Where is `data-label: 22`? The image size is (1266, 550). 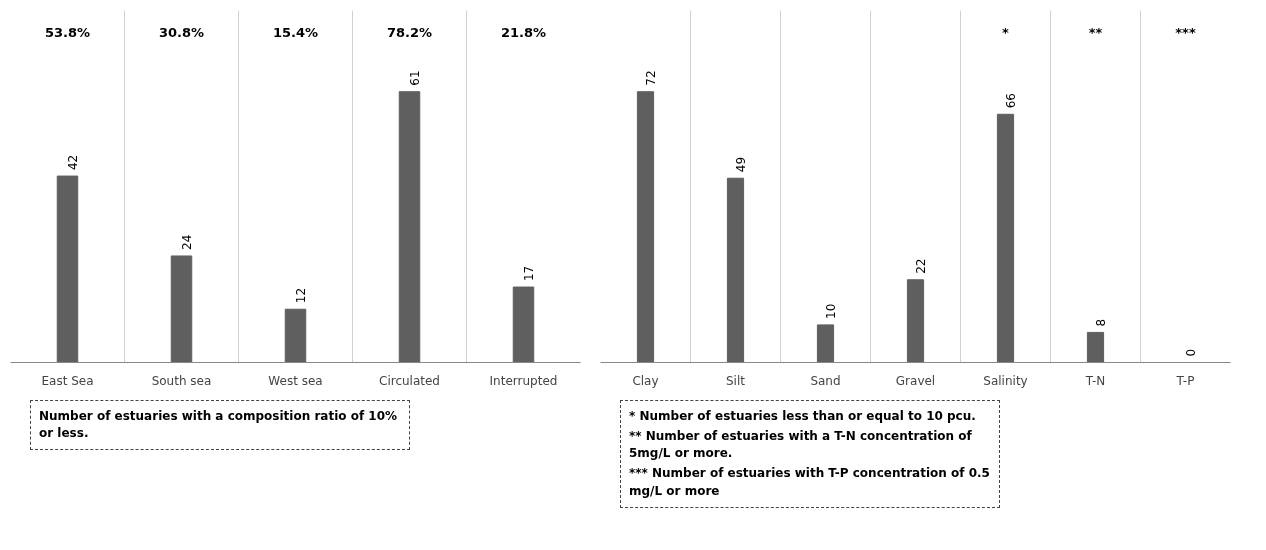
data-label: 22 is located at coordinates (921, 266).